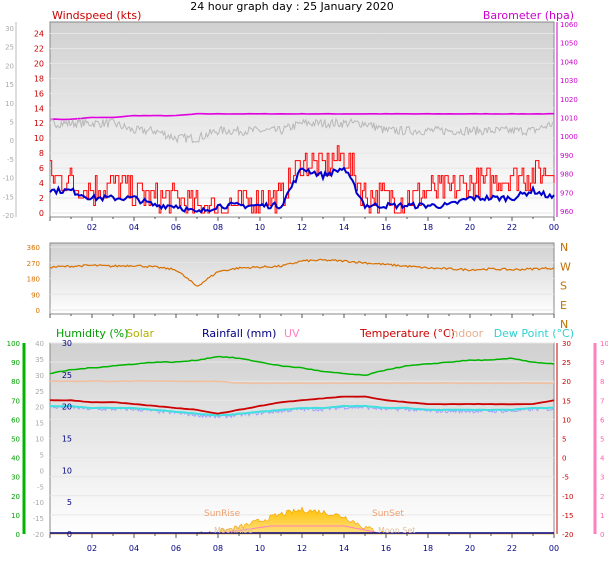 The image size is (608, 561). Describe the element at coordinates (42, 455) in the screenshot. I see `temp-outer-tick-label: 5` at that location.